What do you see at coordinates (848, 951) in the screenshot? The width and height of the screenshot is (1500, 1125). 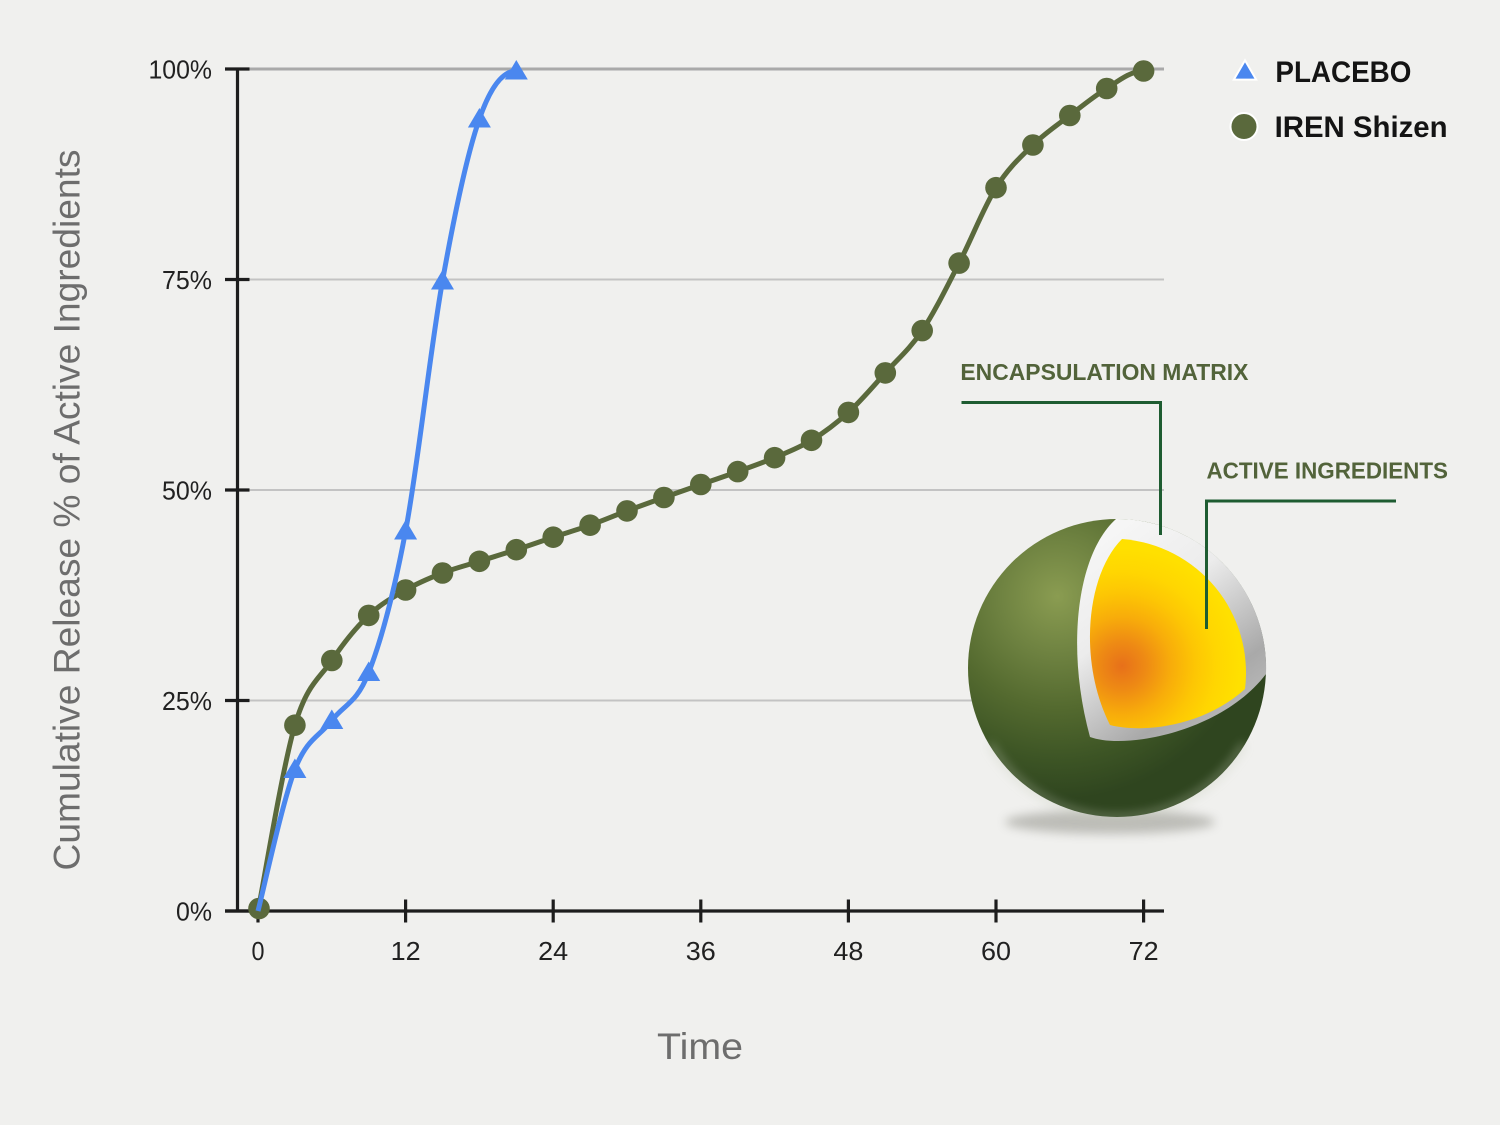 I see `svg-text: 48` at bounding box center [848, 951].